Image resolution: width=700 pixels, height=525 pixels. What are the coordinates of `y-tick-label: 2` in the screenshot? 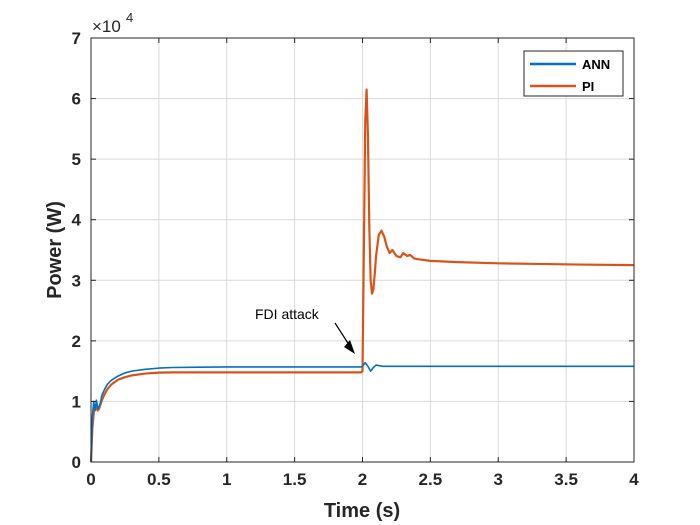 It's located at (76, 341).